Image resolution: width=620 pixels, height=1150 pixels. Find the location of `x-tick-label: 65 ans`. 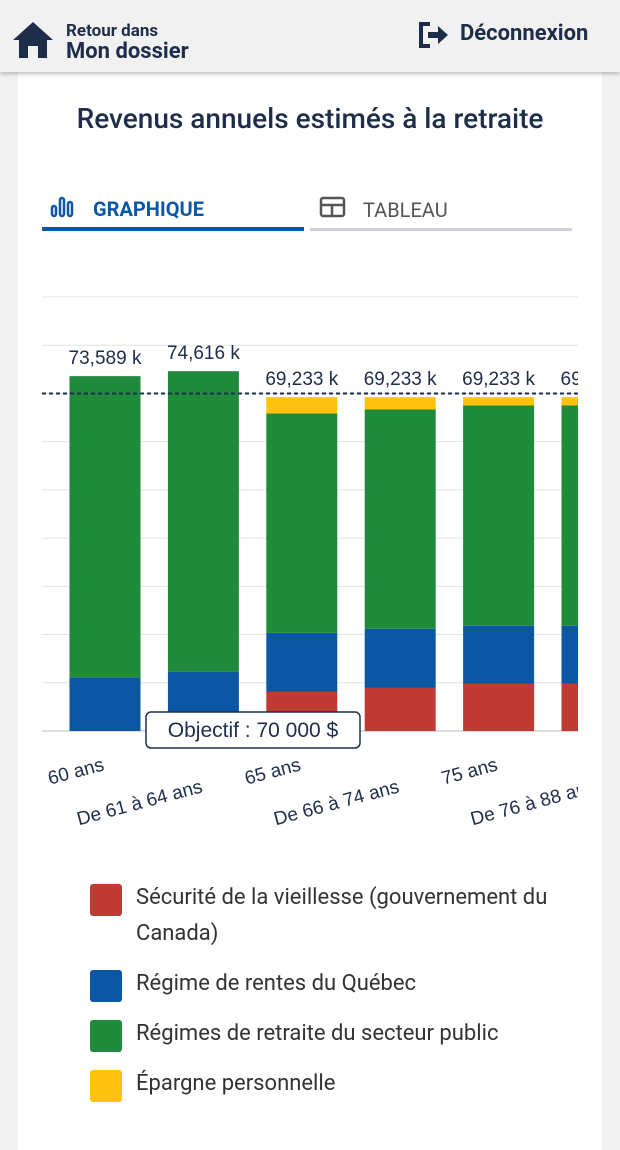

x-tick-label: 65 ans is located at coordinates (273, 772).